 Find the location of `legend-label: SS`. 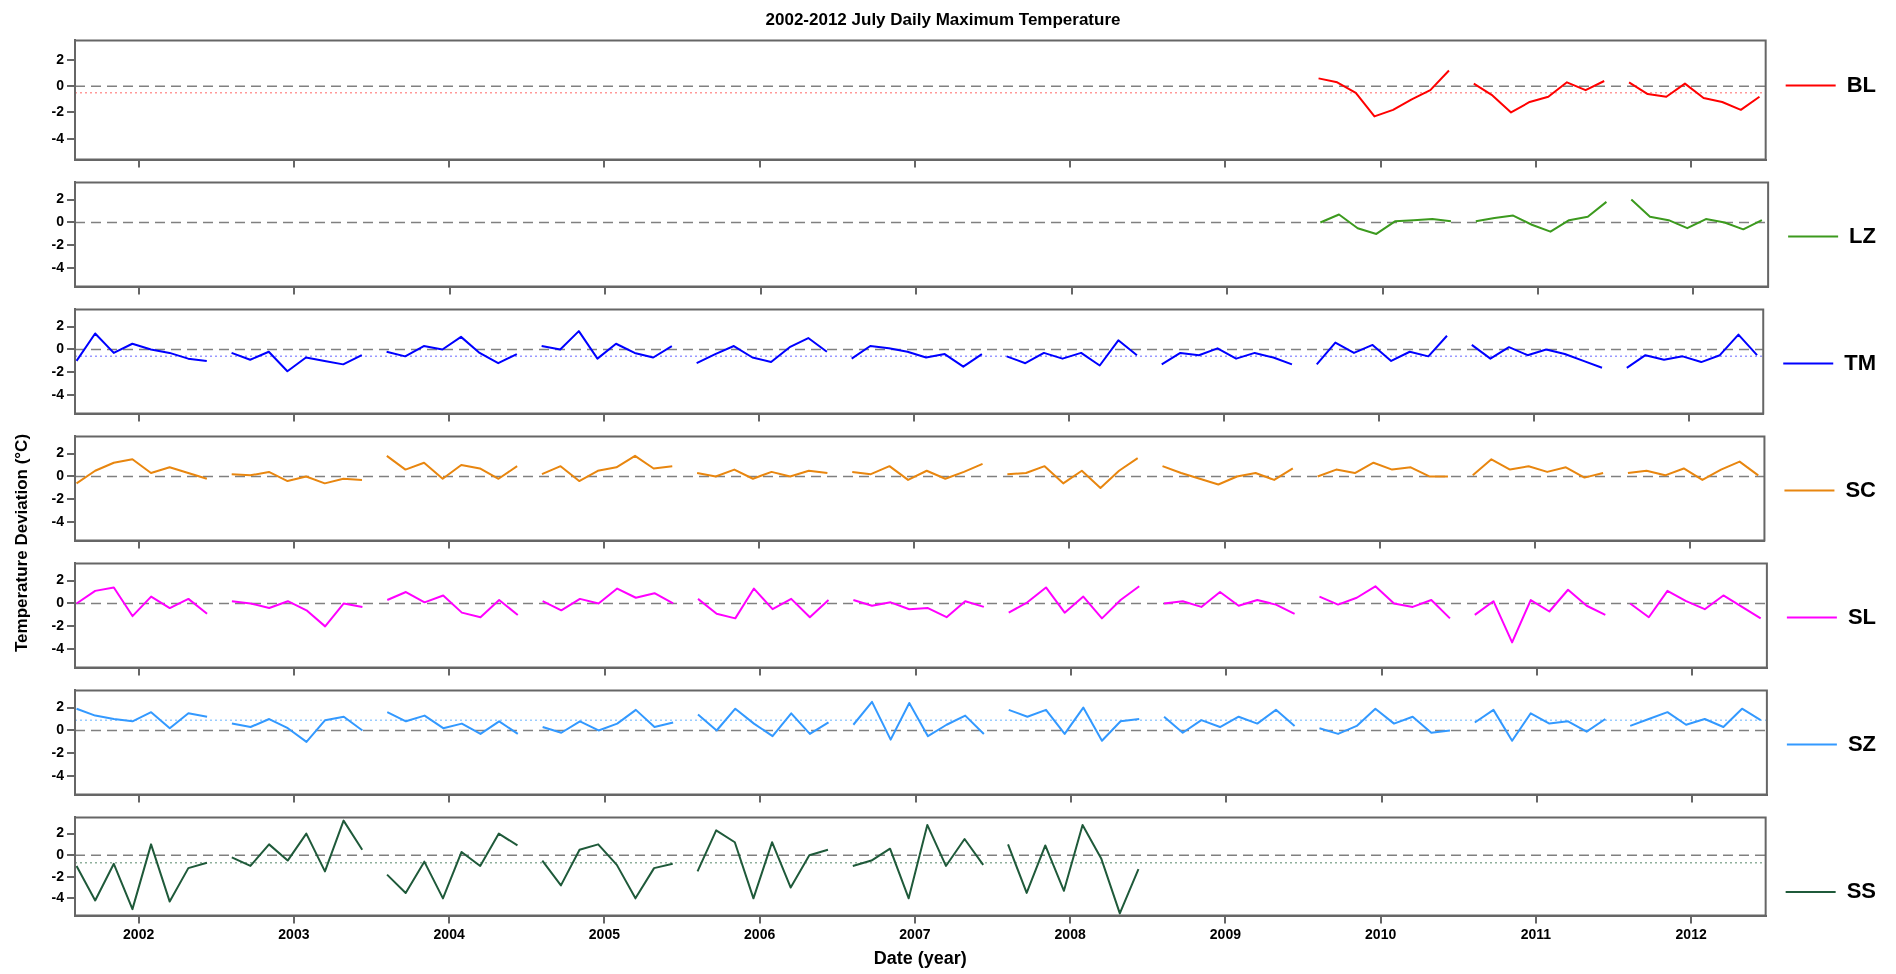

legend-label: SS is located at coordinates (1861, 891).